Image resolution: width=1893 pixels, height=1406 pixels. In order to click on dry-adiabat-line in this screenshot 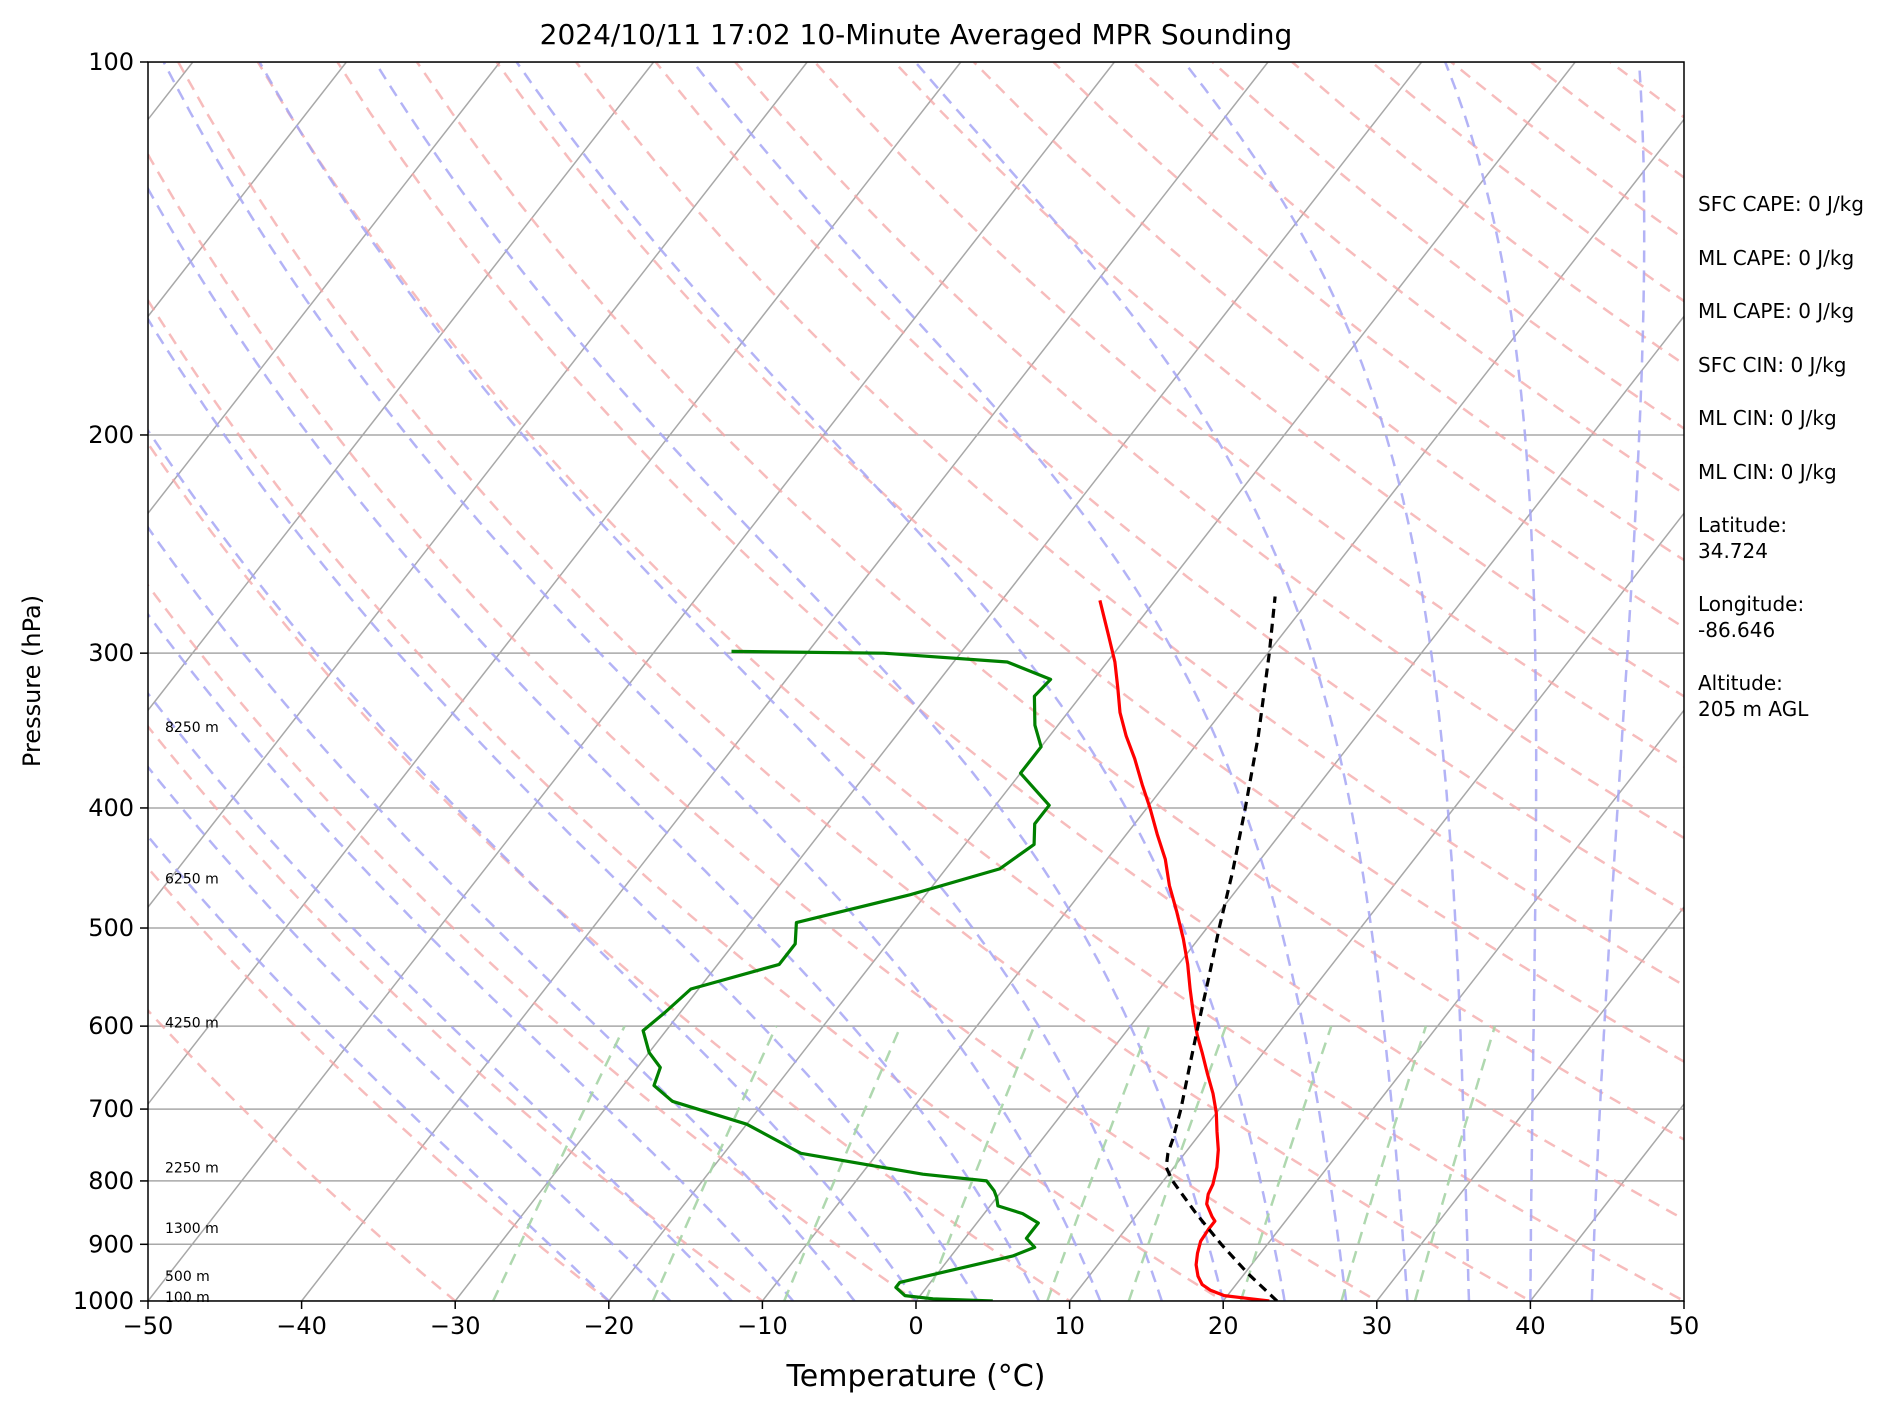, I will do `click(379, 1083)`.